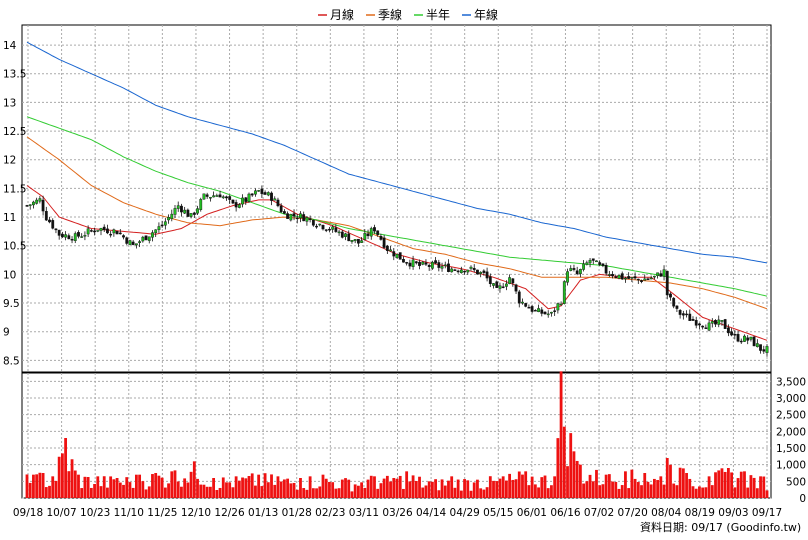 This screenshot has width=808, height=540. What do you see at coordinates (498, 513) in the screenshot?
I see `x-tick-label: 05/15` at bounding box center [498, 513].